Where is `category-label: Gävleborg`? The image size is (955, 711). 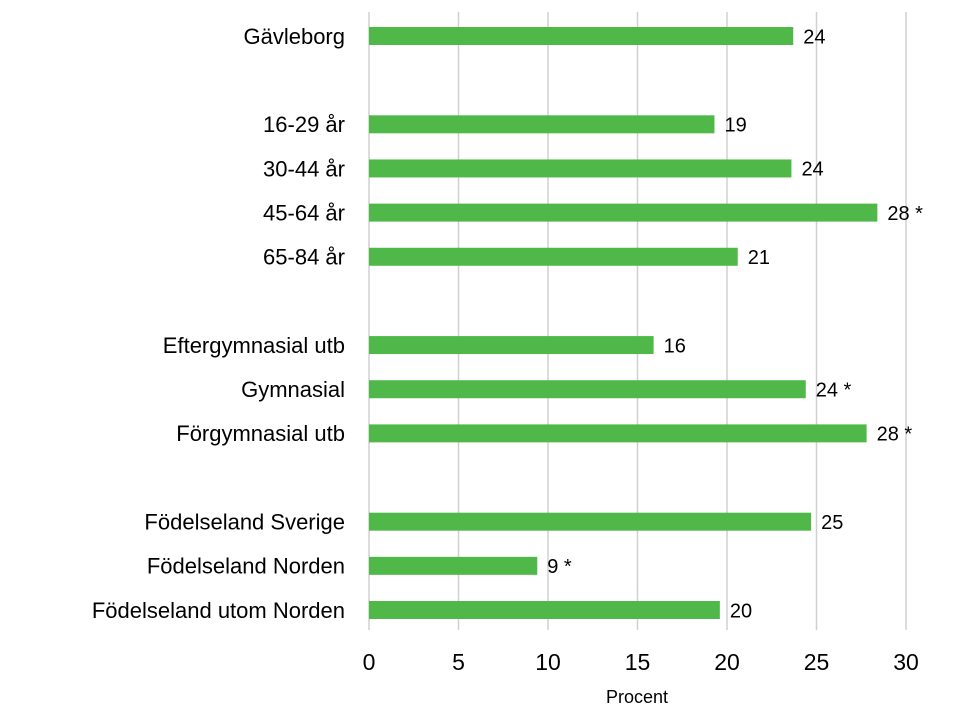 category-label: Gävleborg is located at coordinates (294, 36).